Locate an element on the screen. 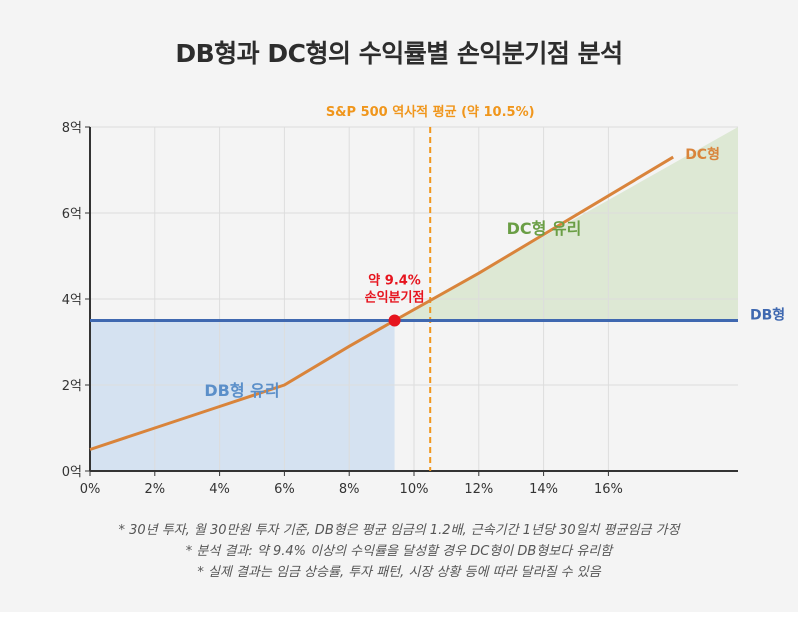 The width and height of the screenshot is (798, 619). y-tick-label: 8억 is located at coordinates (72, 128).